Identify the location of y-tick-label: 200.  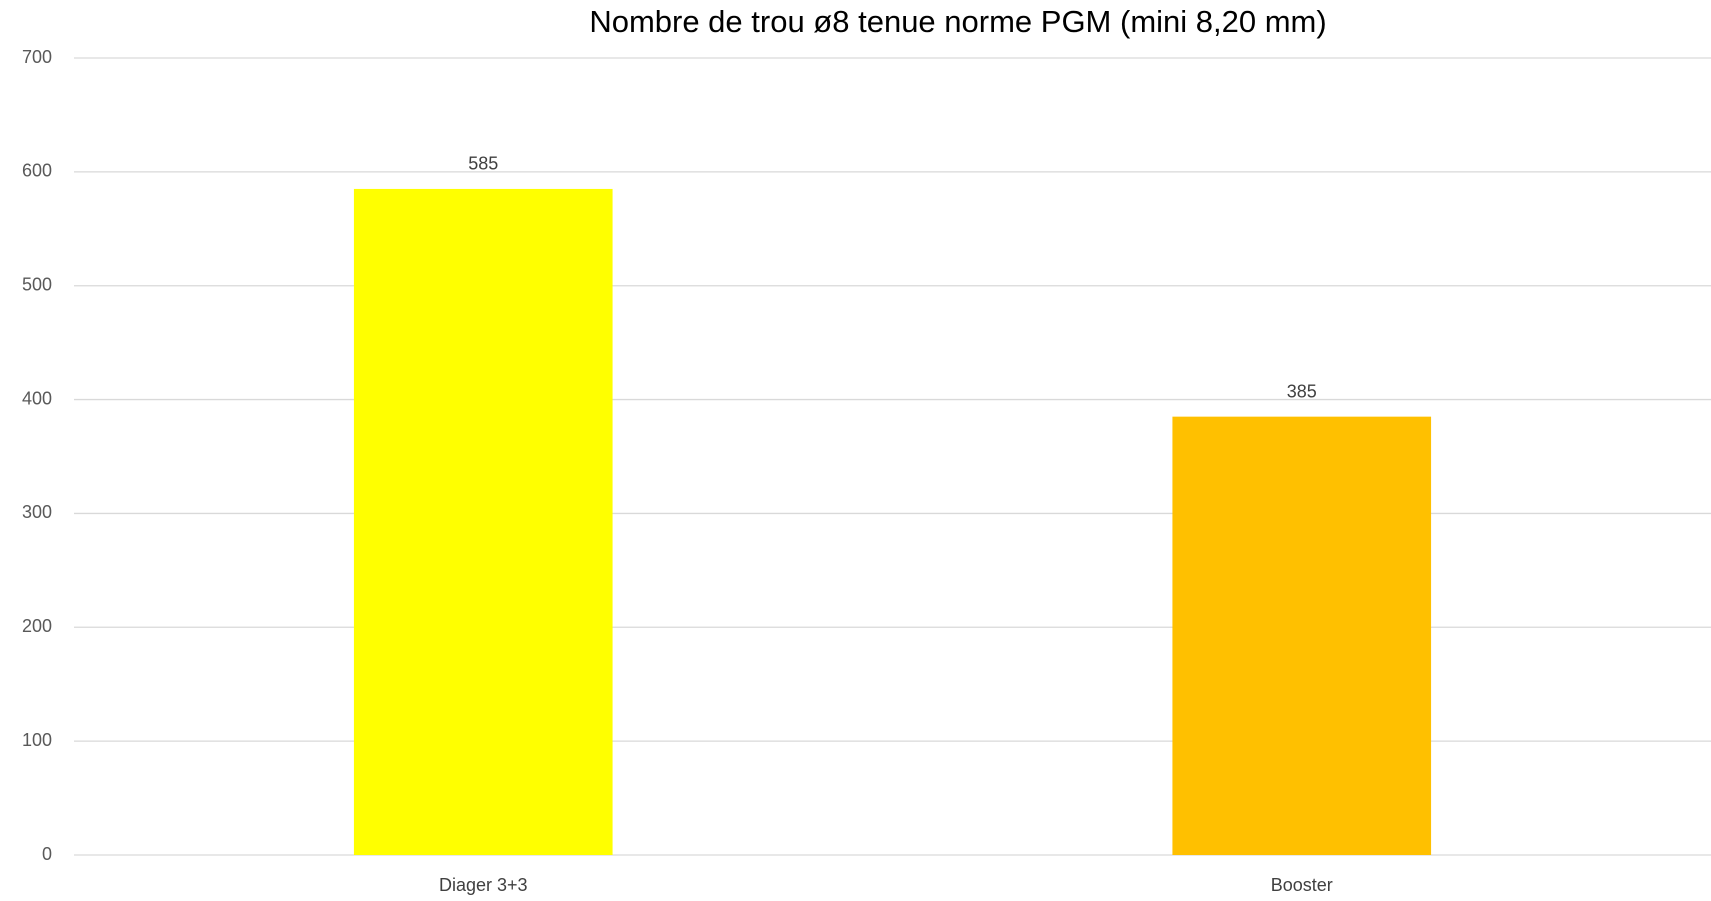
(37, 626).